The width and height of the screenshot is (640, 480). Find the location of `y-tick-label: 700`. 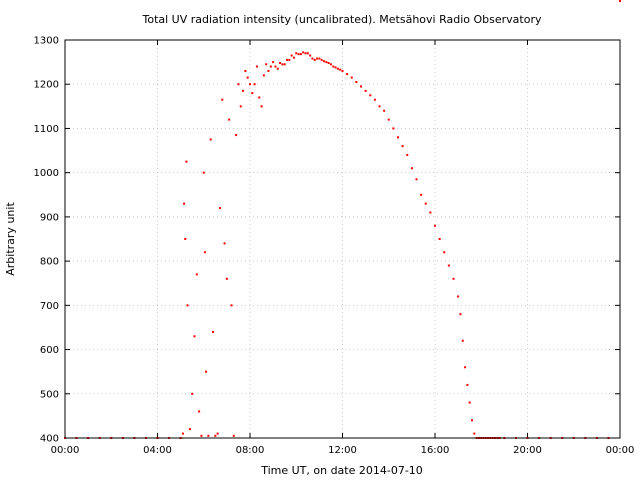

y-tick-label: 700 is located at coordinates (49, 306).